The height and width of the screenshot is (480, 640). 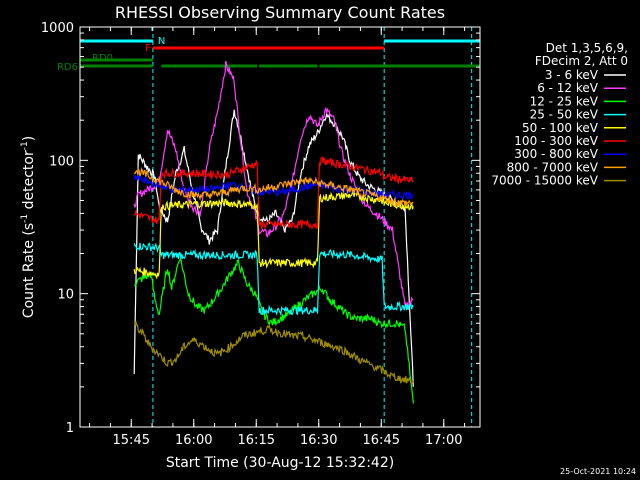 I want to click on y-tick-label-0: 1, so click(x=70, y=428).